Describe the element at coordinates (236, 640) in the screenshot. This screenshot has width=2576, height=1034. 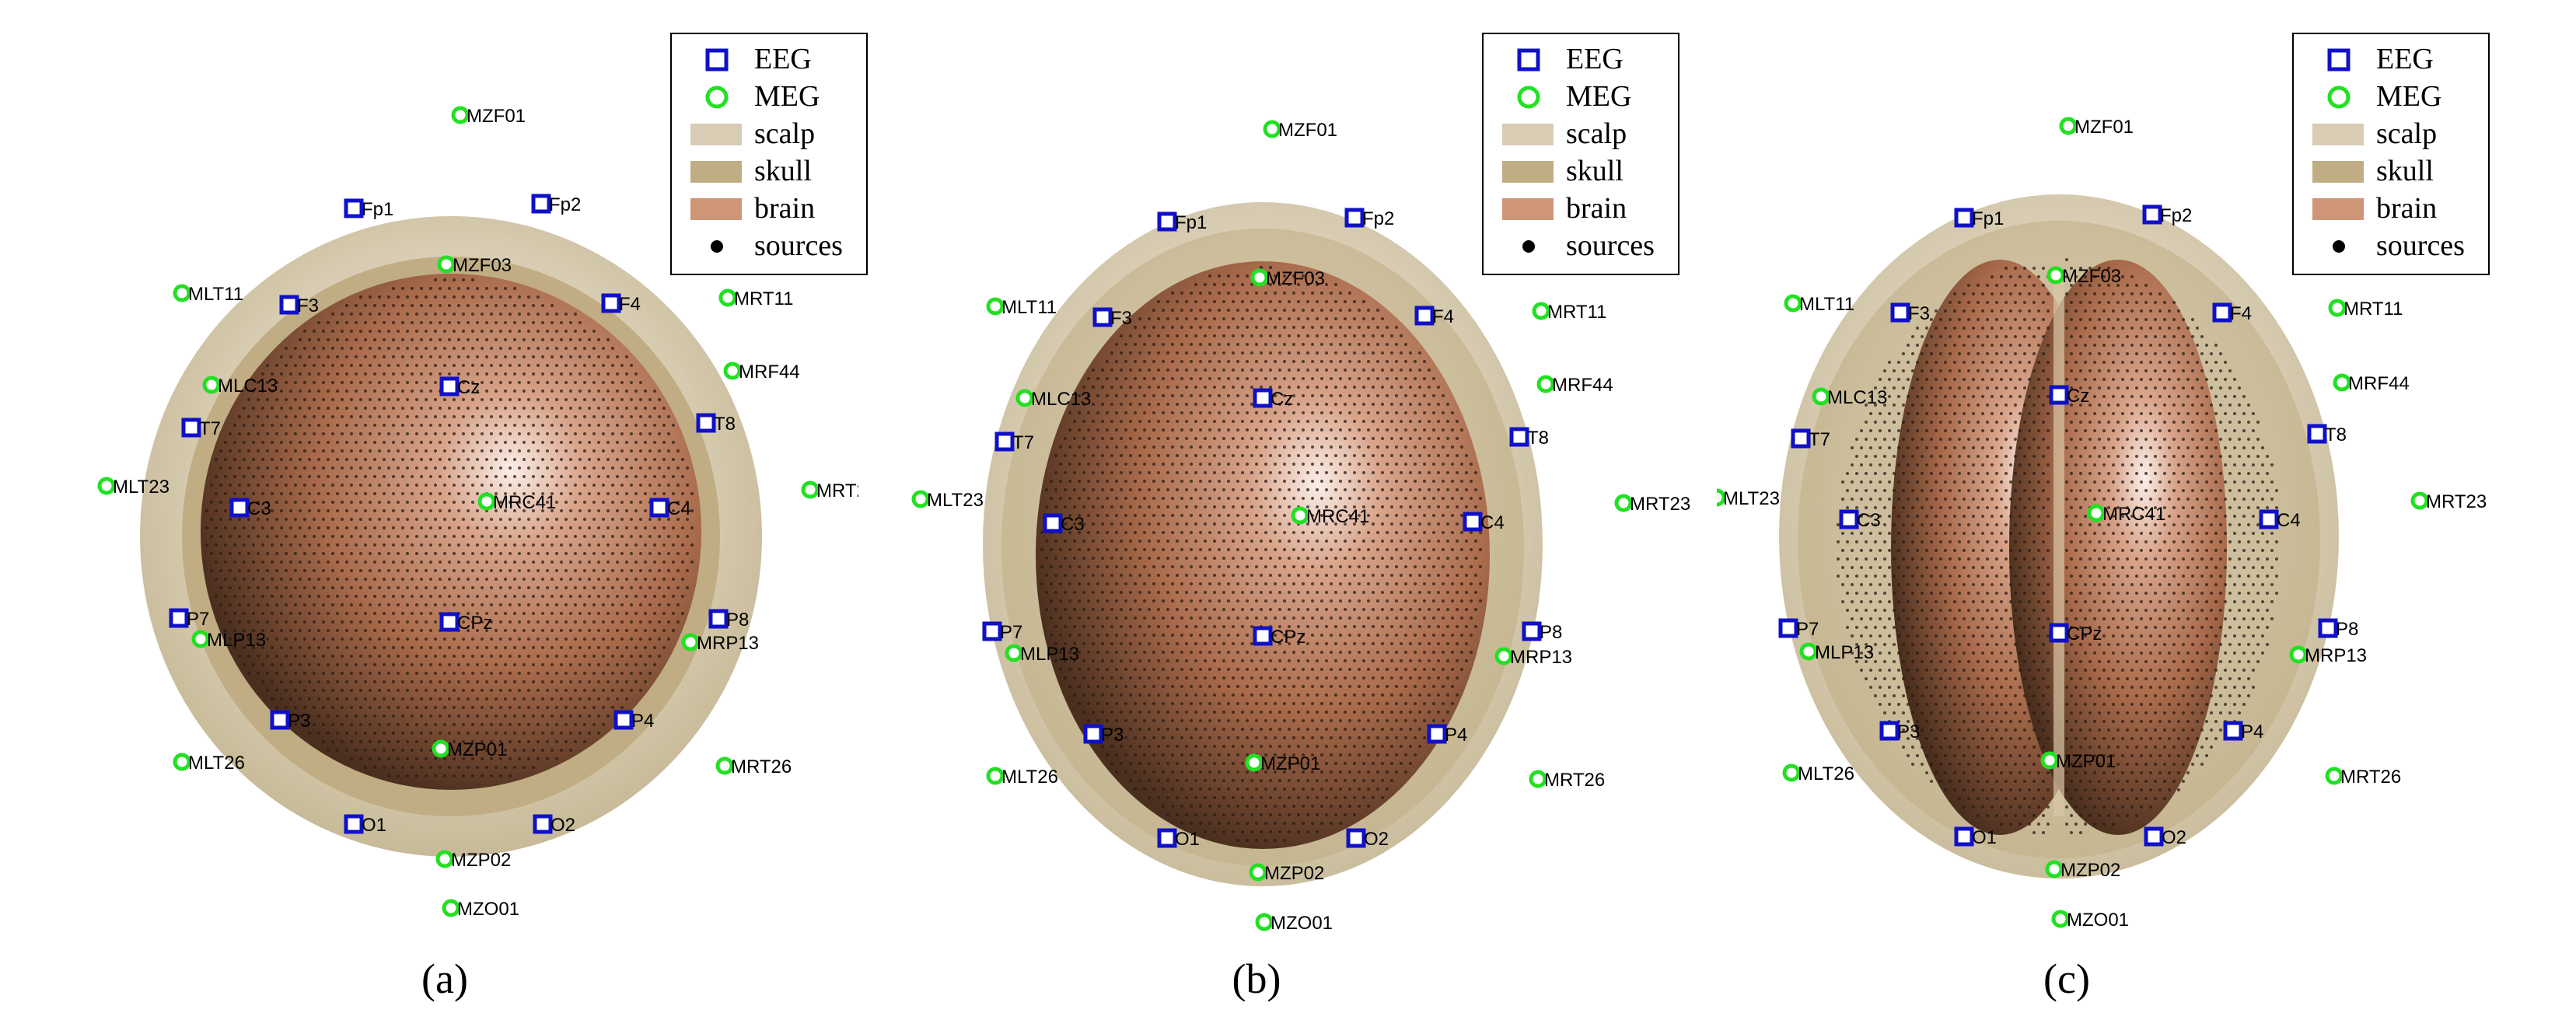
I see `meg-sensor-label: MLP13` at that location.